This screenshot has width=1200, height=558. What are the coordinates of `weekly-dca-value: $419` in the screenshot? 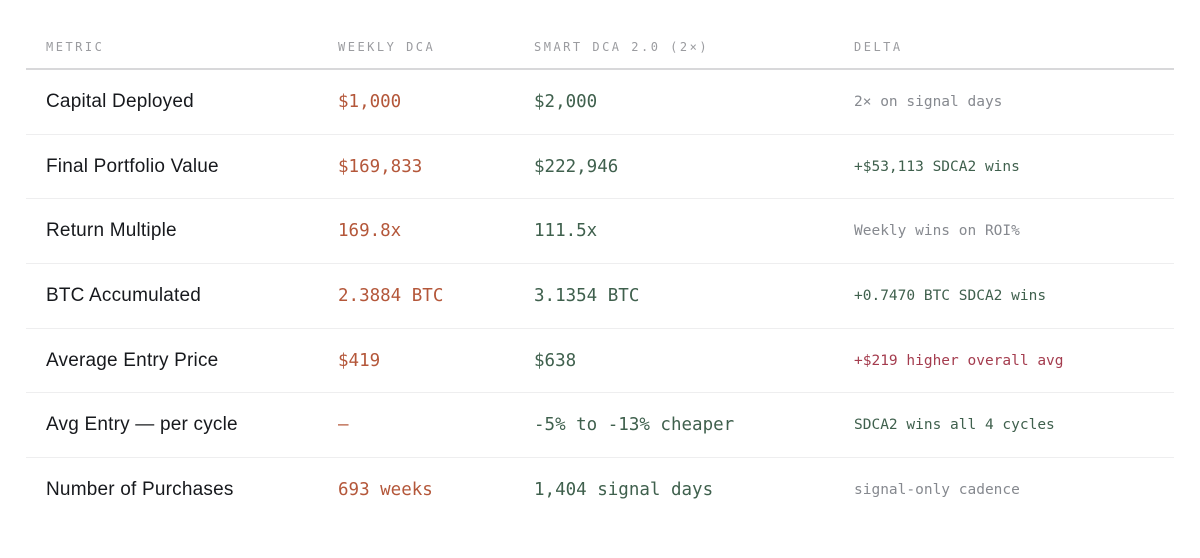 It's located at (359, 360).